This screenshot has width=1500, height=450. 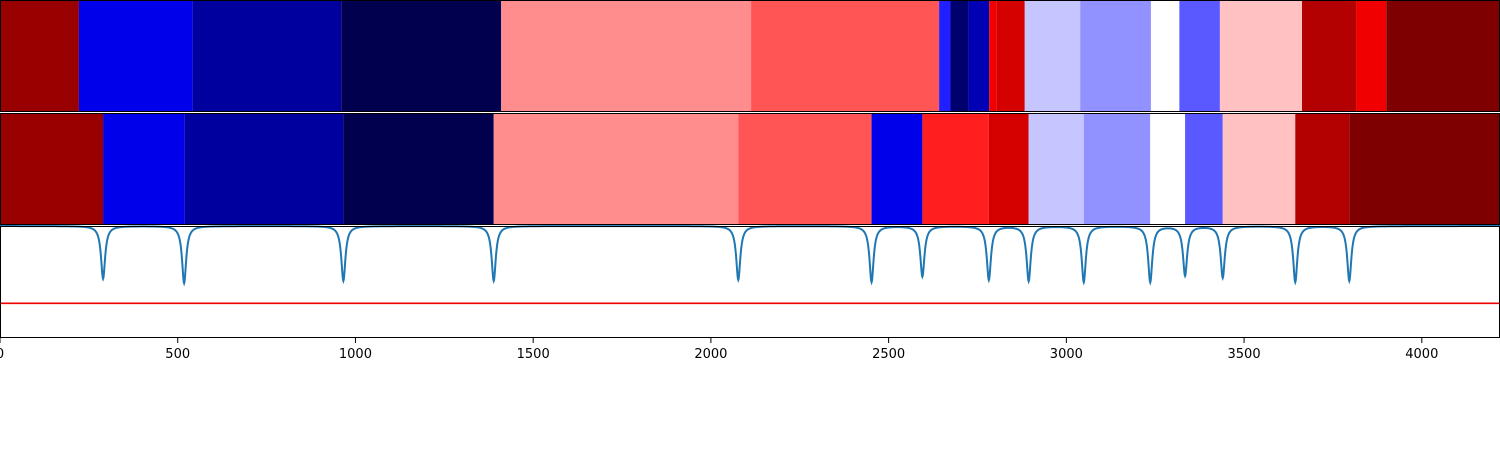 What do you see at coordinates (2, 354) in the screenshot?
I see `x-tick-label-0: 0` at bounding box center [2, 354].